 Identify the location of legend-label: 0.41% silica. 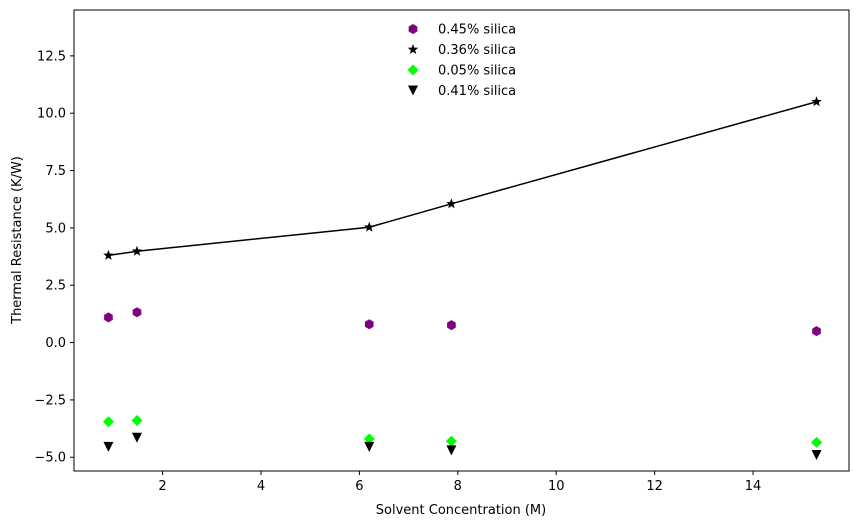
(477, 91).